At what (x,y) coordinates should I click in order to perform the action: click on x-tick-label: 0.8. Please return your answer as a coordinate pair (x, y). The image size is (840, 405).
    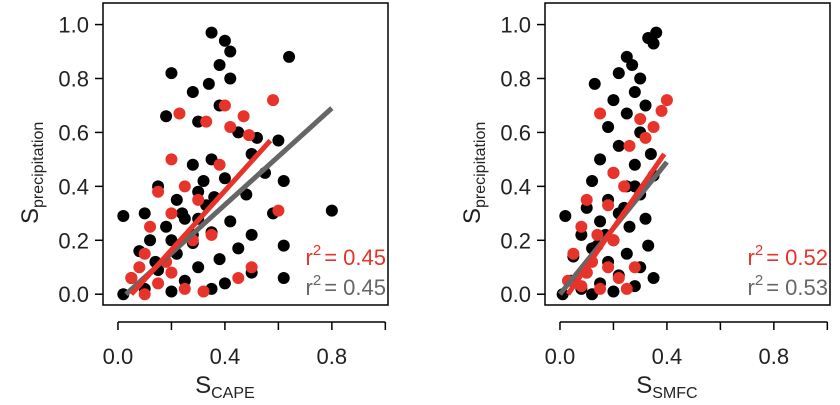
    Looking at the image, I should click on (774, 356).